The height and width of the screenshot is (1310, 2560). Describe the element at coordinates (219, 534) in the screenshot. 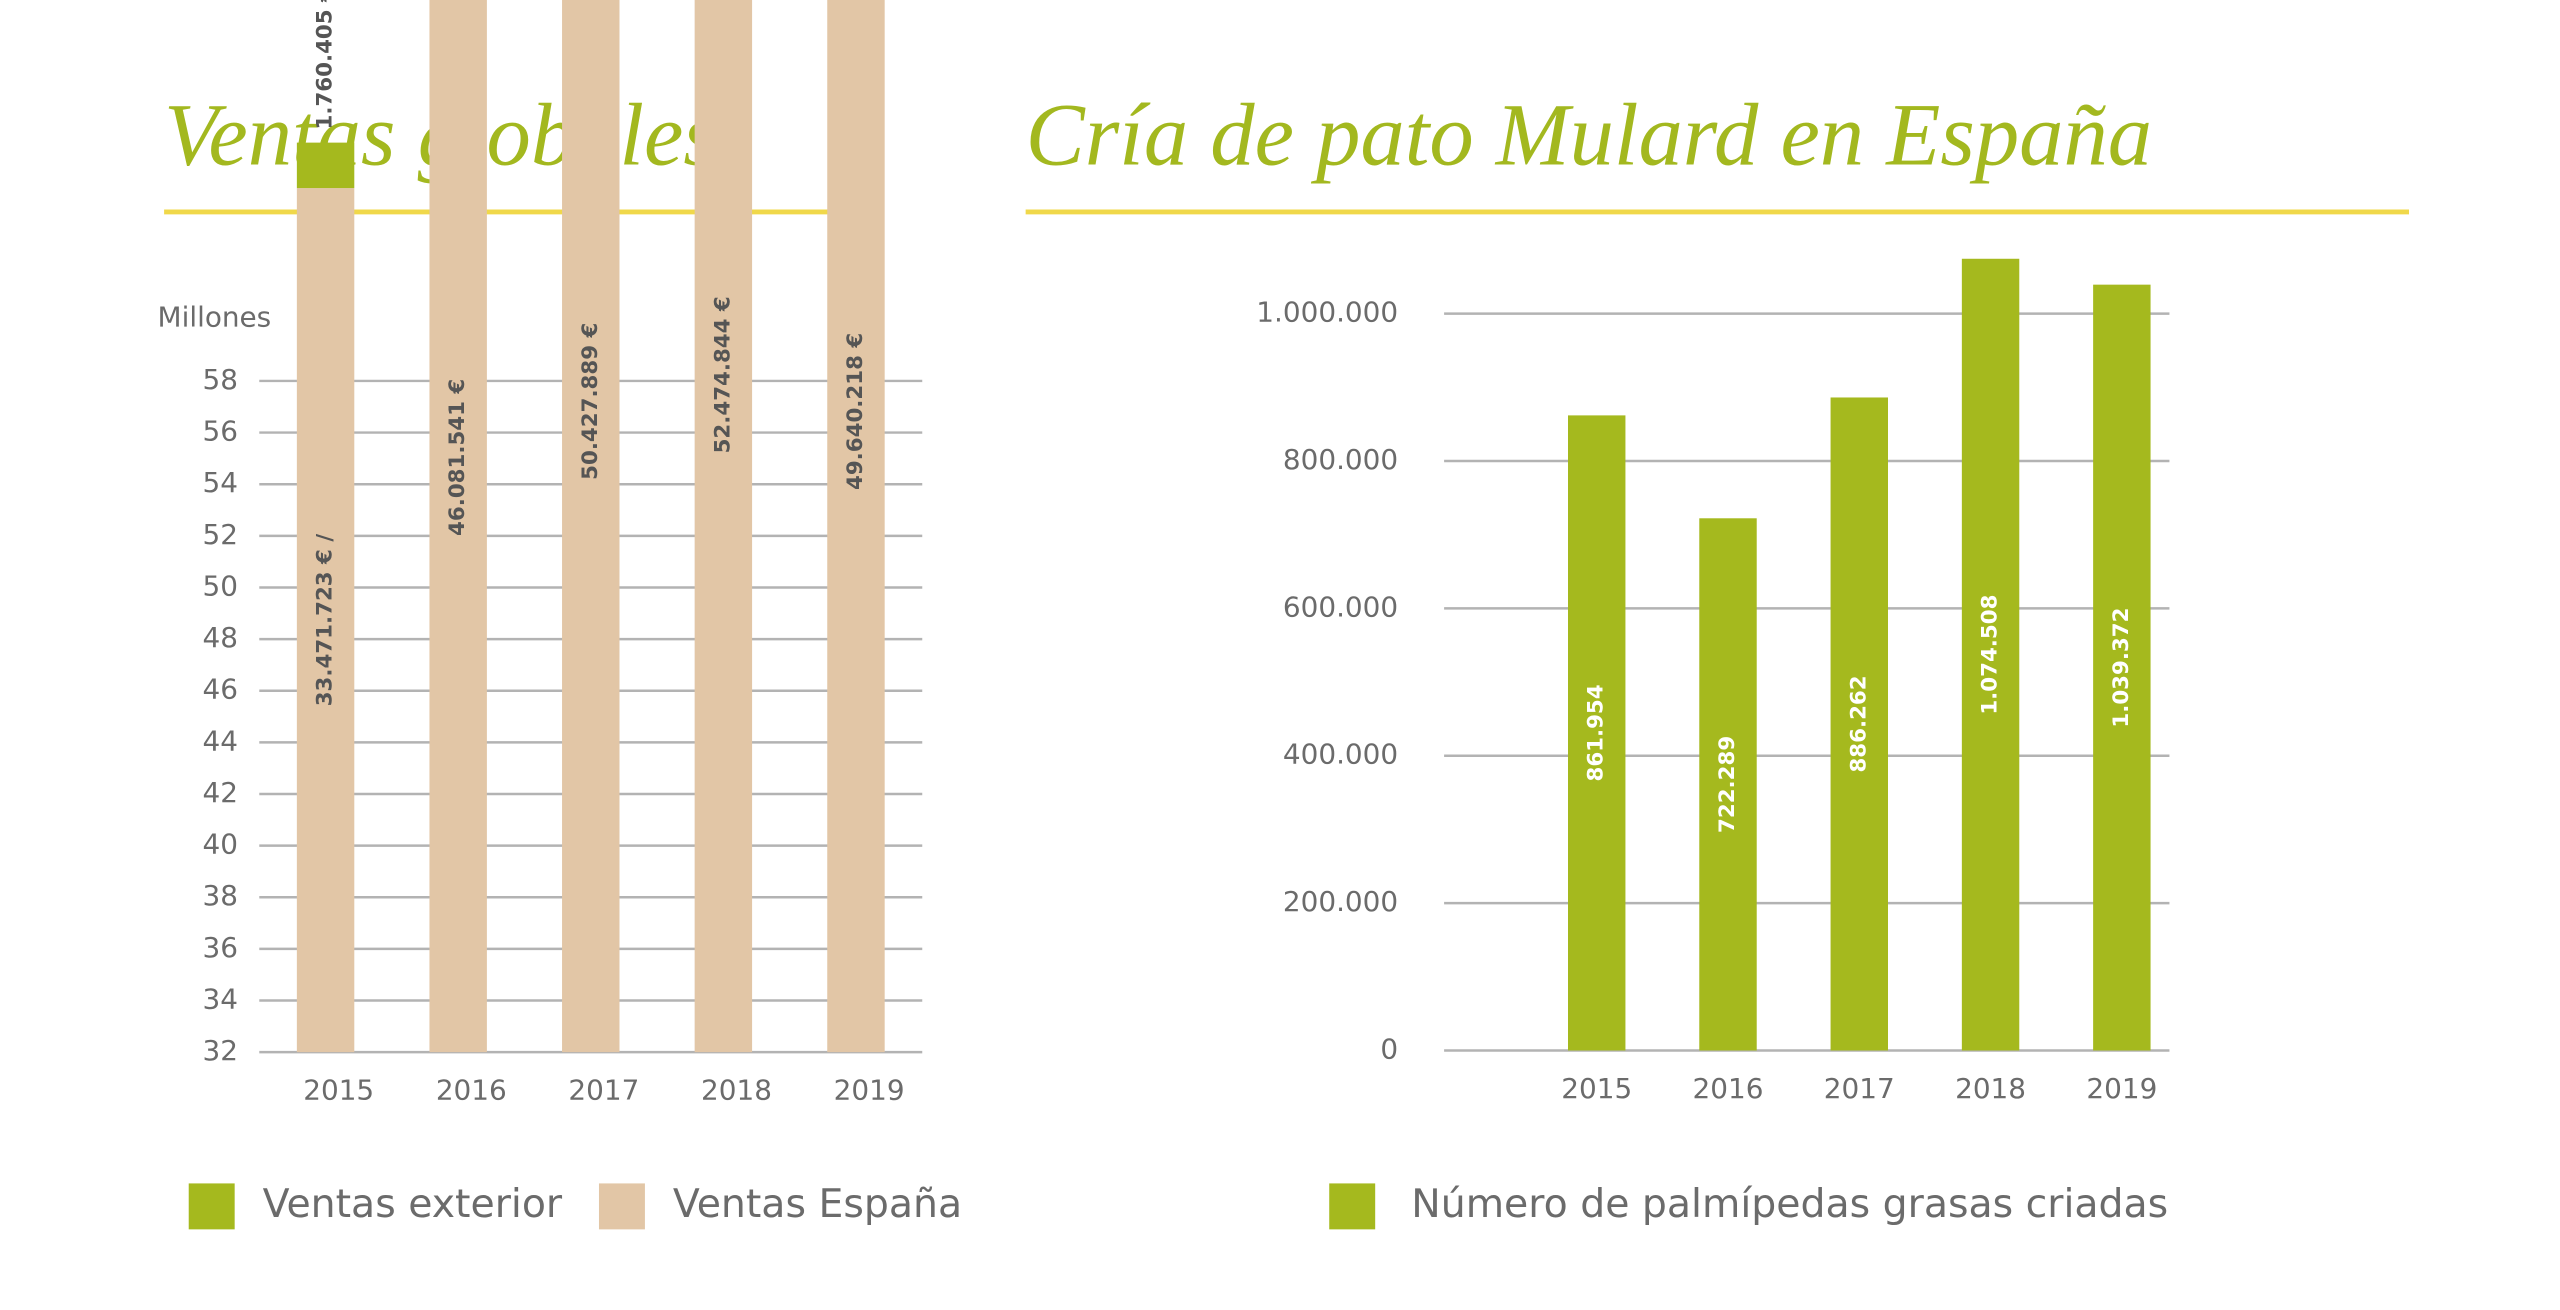

I see `y-tick-label: 52` at that location.